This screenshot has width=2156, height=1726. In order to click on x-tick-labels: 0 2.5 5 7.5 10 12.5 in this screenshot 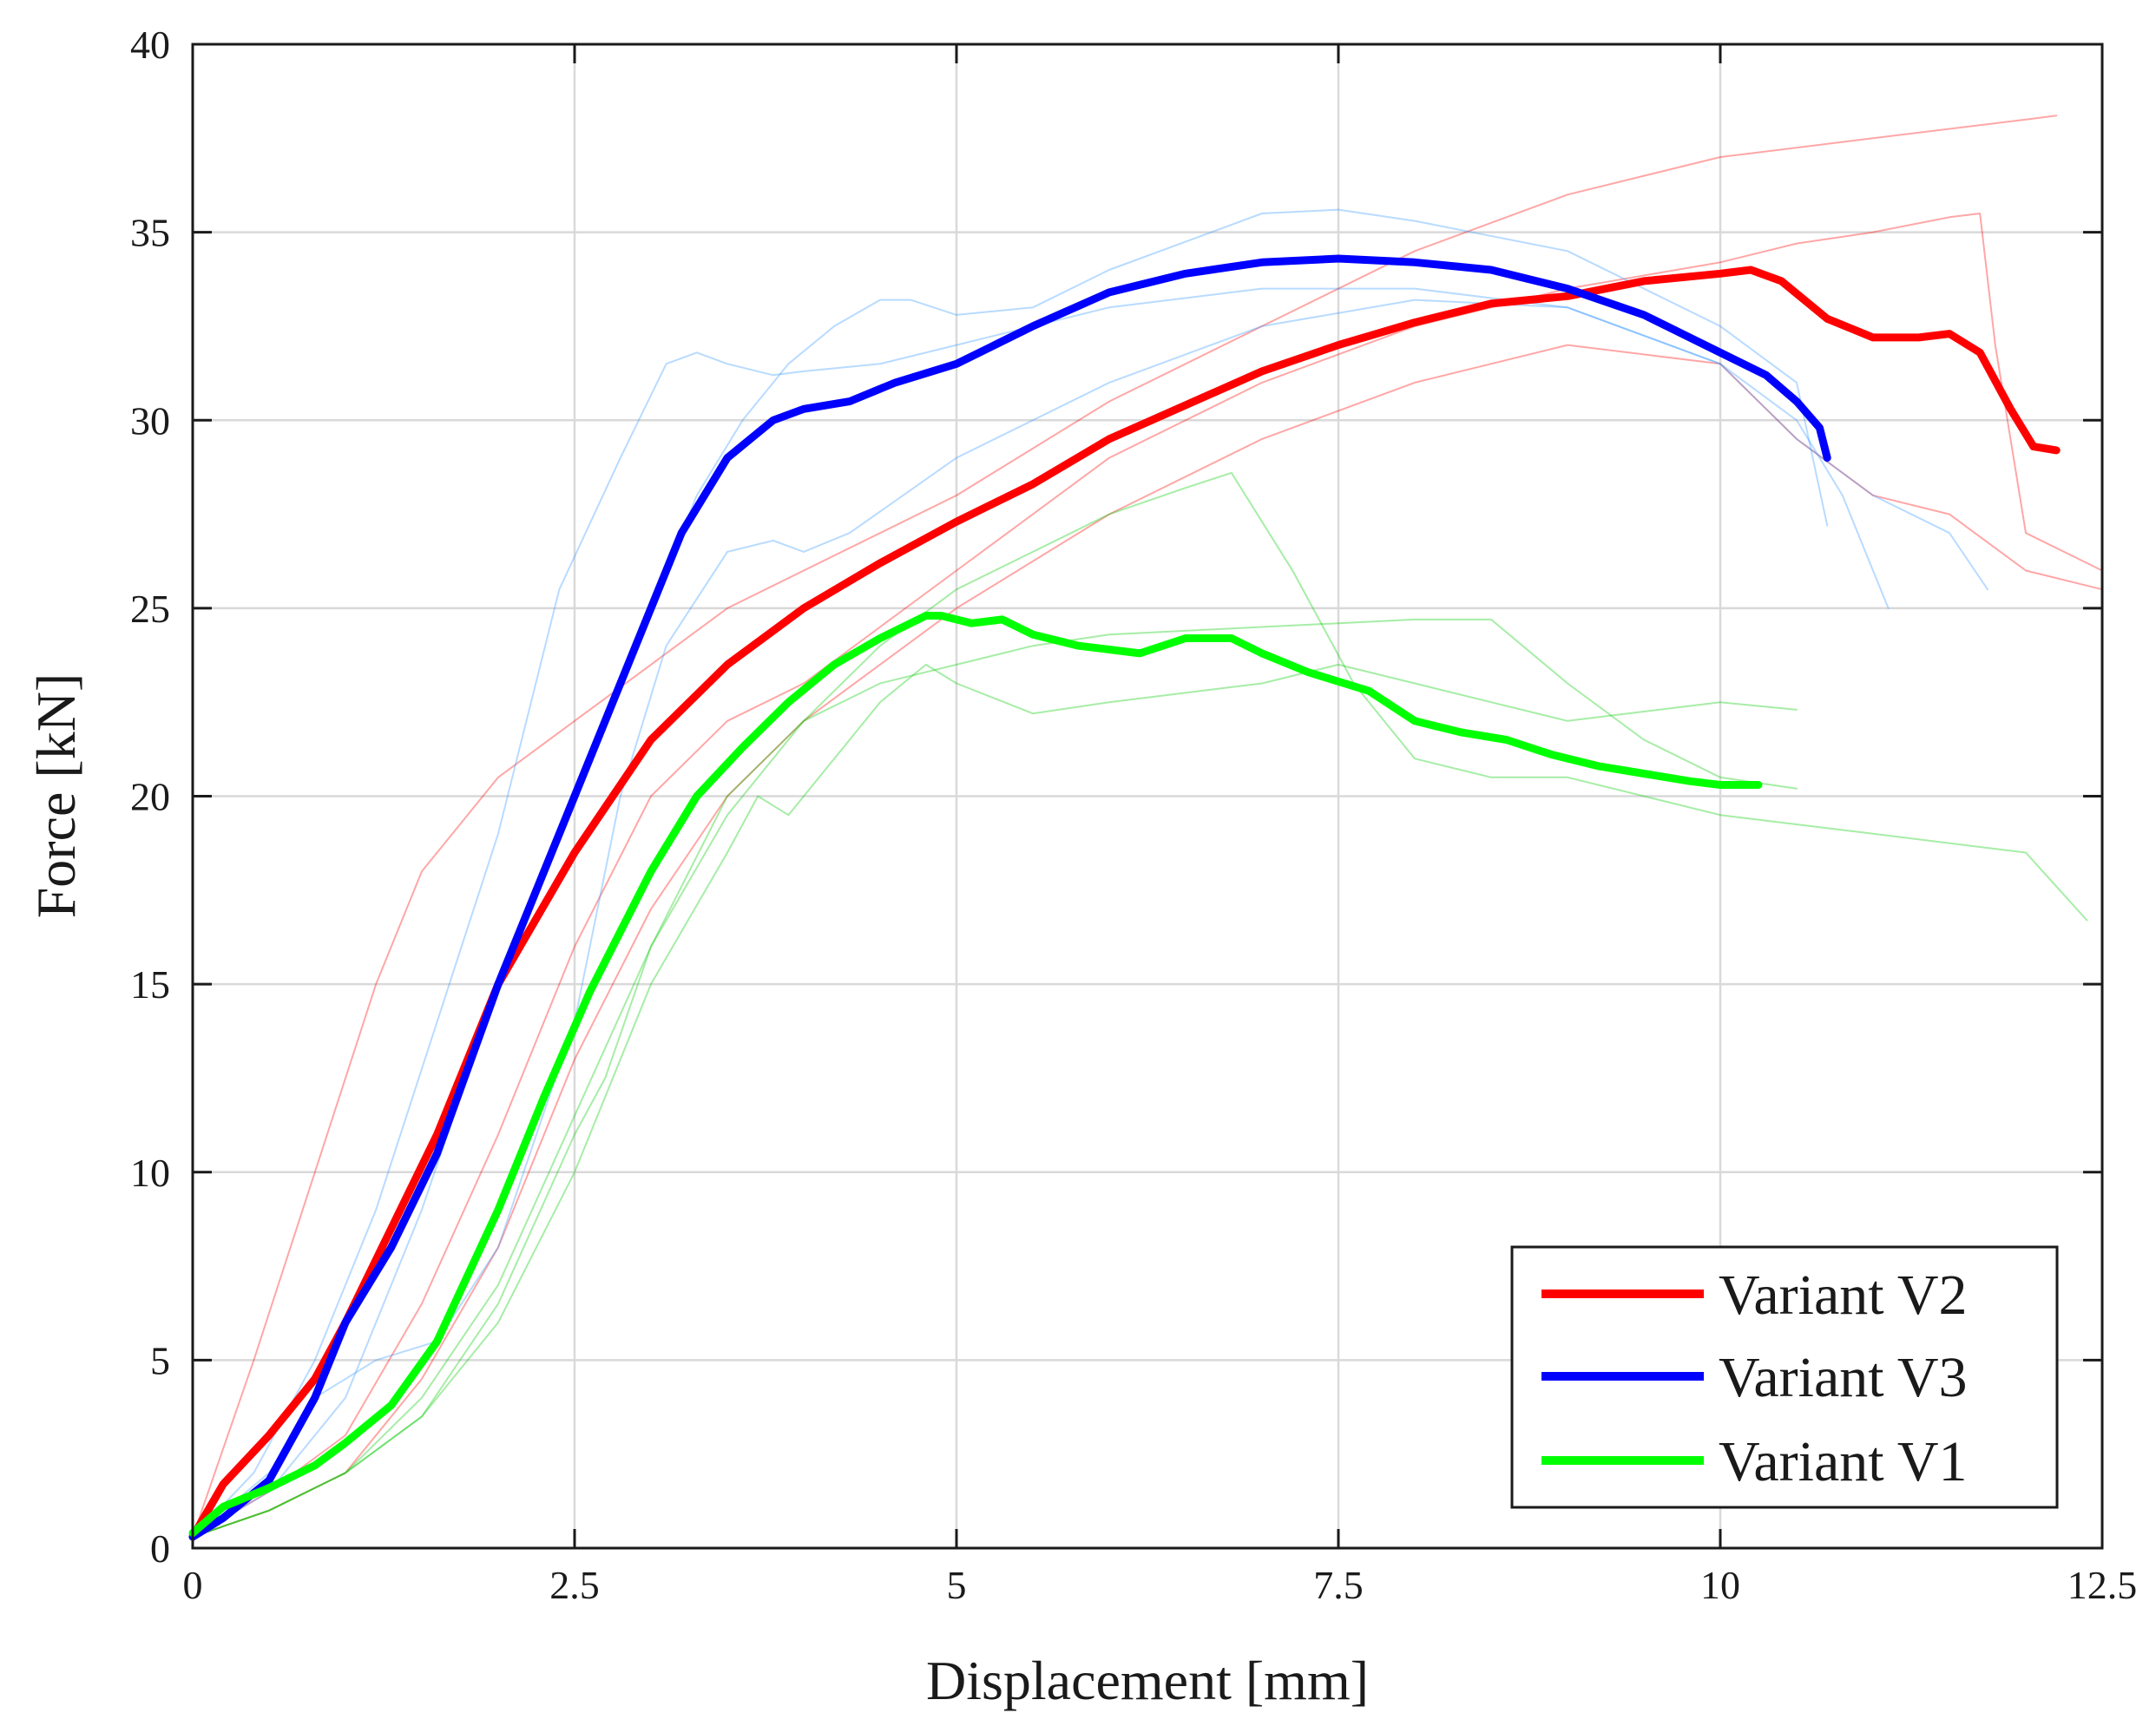, I will do `click(1160, 1585)`.